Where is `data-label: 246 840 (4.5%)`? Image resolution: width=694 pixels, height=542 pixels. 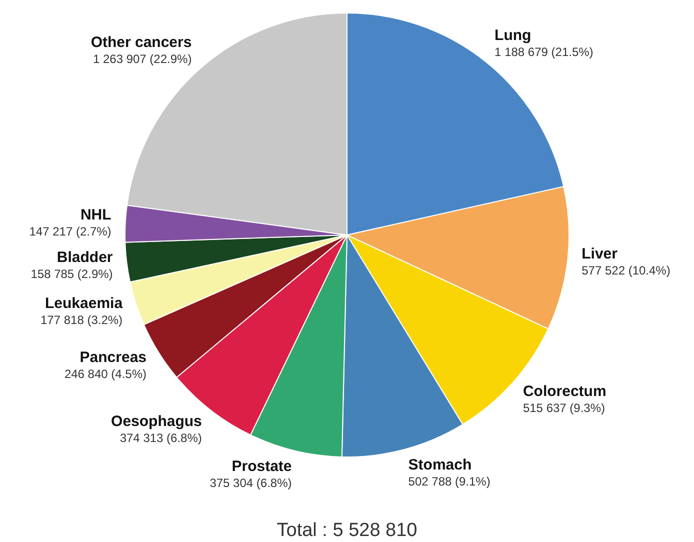
data-label: 246 840 (4.5%) is located at coordinates (105, 373).